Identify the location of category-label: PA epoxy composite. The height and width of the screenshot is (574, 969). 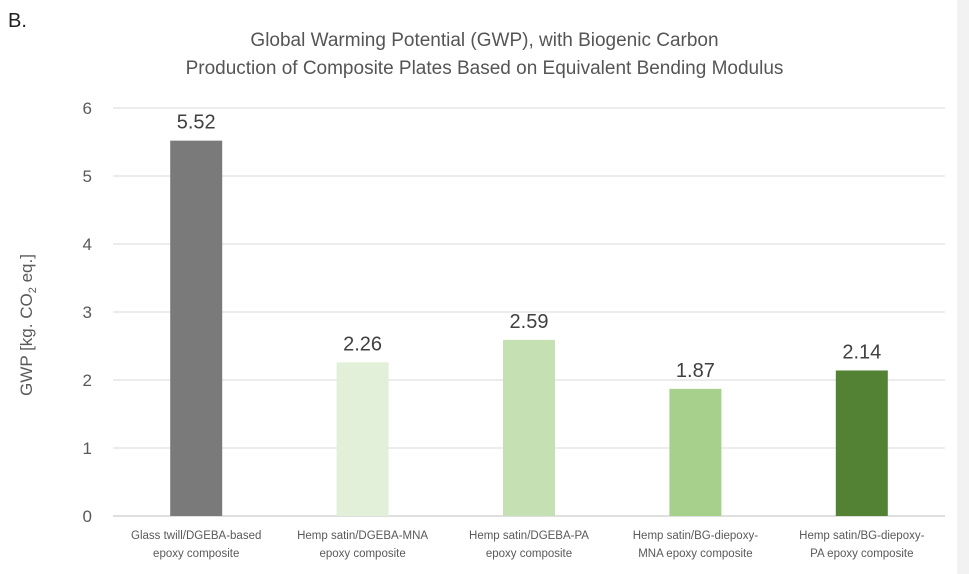
(861, 554).